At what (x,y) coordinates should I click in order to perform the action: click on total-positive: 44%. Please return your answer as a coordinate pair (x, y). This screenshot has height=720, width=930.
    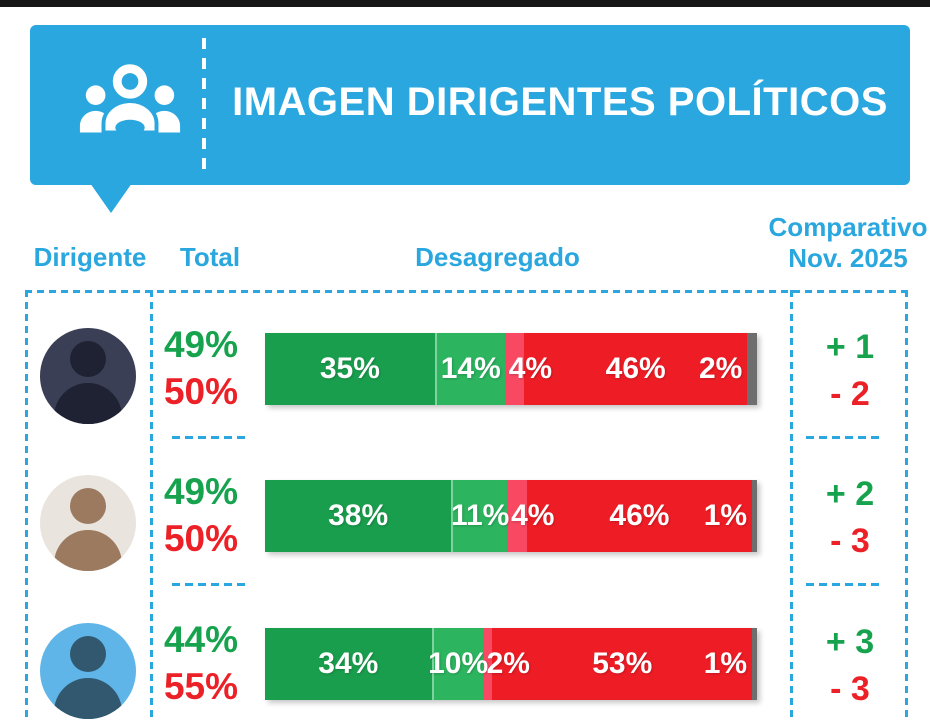
    Looking at the image, I should click on (201, 639).